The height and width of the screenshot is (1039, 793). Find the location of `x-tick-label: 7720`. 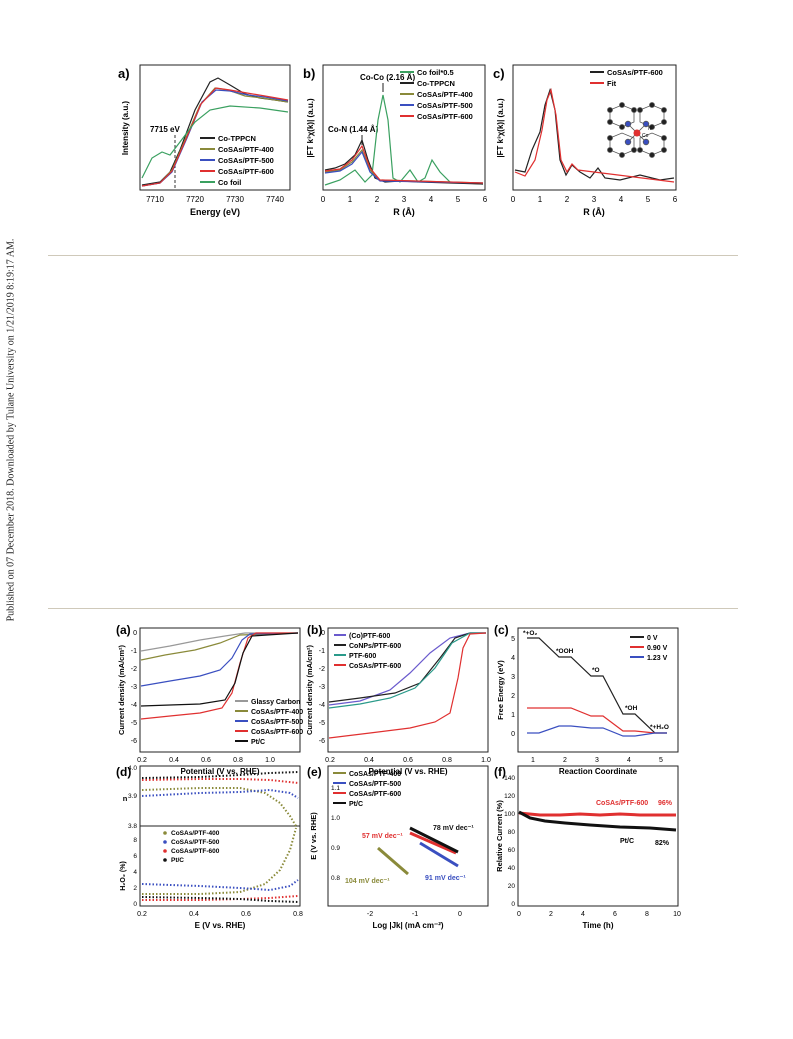

x-tick-label: 7720 is located at coordinates (195, 199).